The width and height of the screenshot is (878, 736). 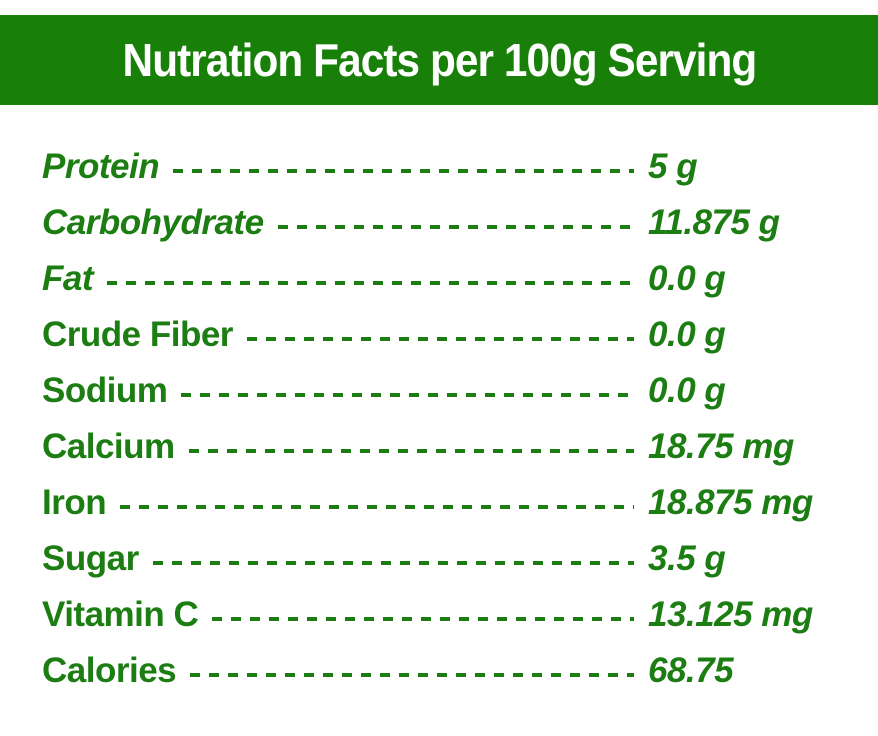 I want to click on nutrient-row: Carbohydrate 11.875 g, so click(x=460, y=223).